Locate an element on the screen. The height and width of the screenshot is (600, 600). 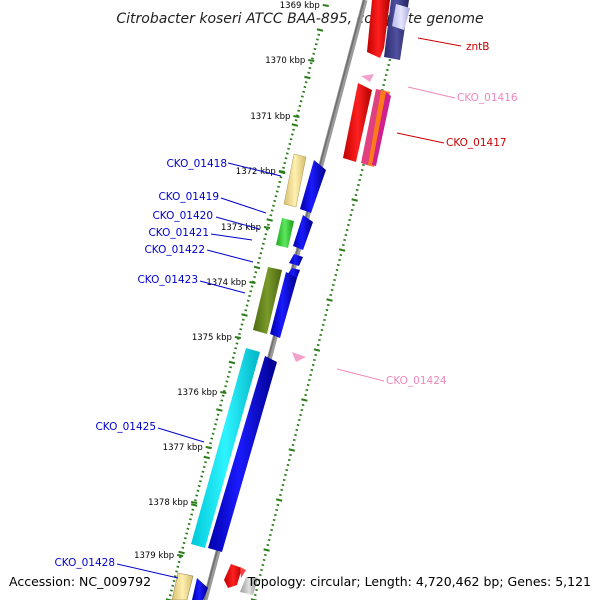
gene-CKO_01418-feature is located at coordinates (295, 180).